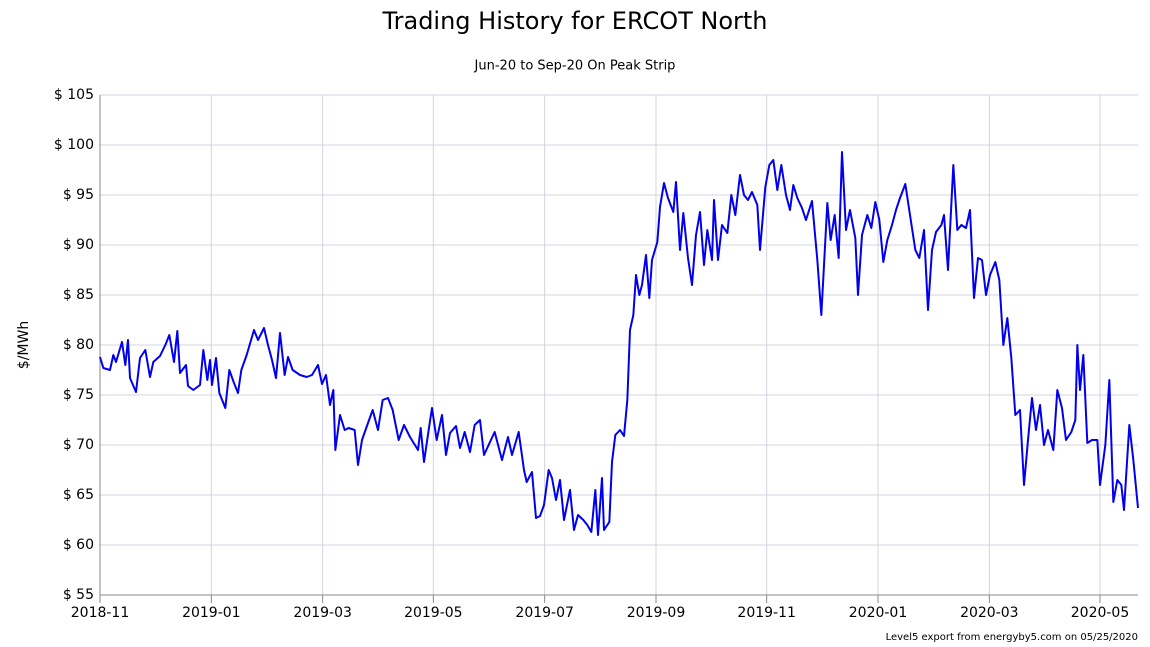  I want to click on chart-subtitle: Jun-20 to Sep-20 On Peak Strip, so click(575, 66).